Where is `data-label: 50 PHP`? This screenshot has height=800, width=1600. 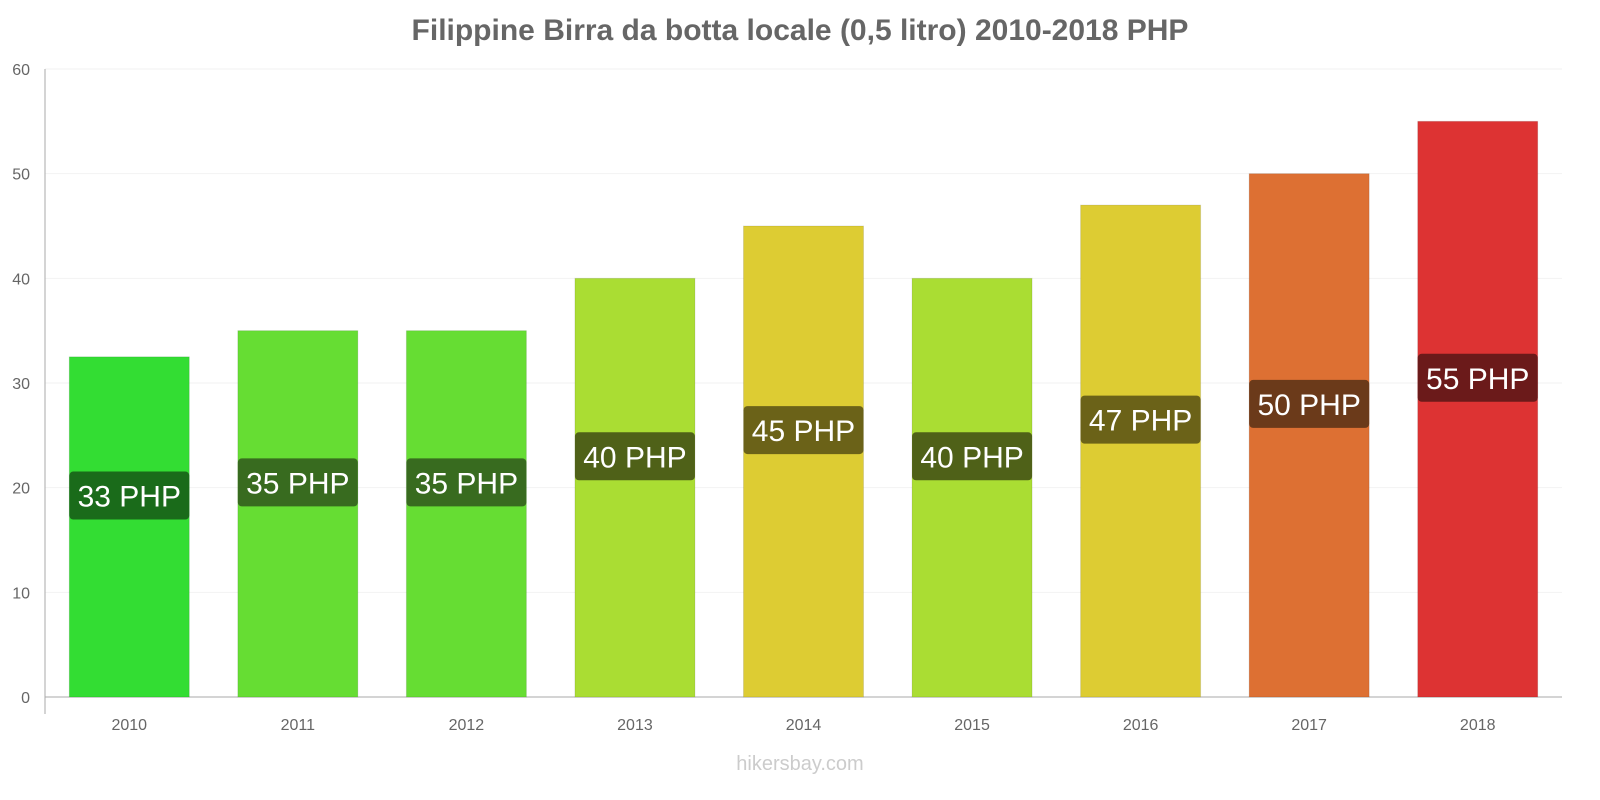
data-label: 50 PHP is located at coordinates (1308, 405).